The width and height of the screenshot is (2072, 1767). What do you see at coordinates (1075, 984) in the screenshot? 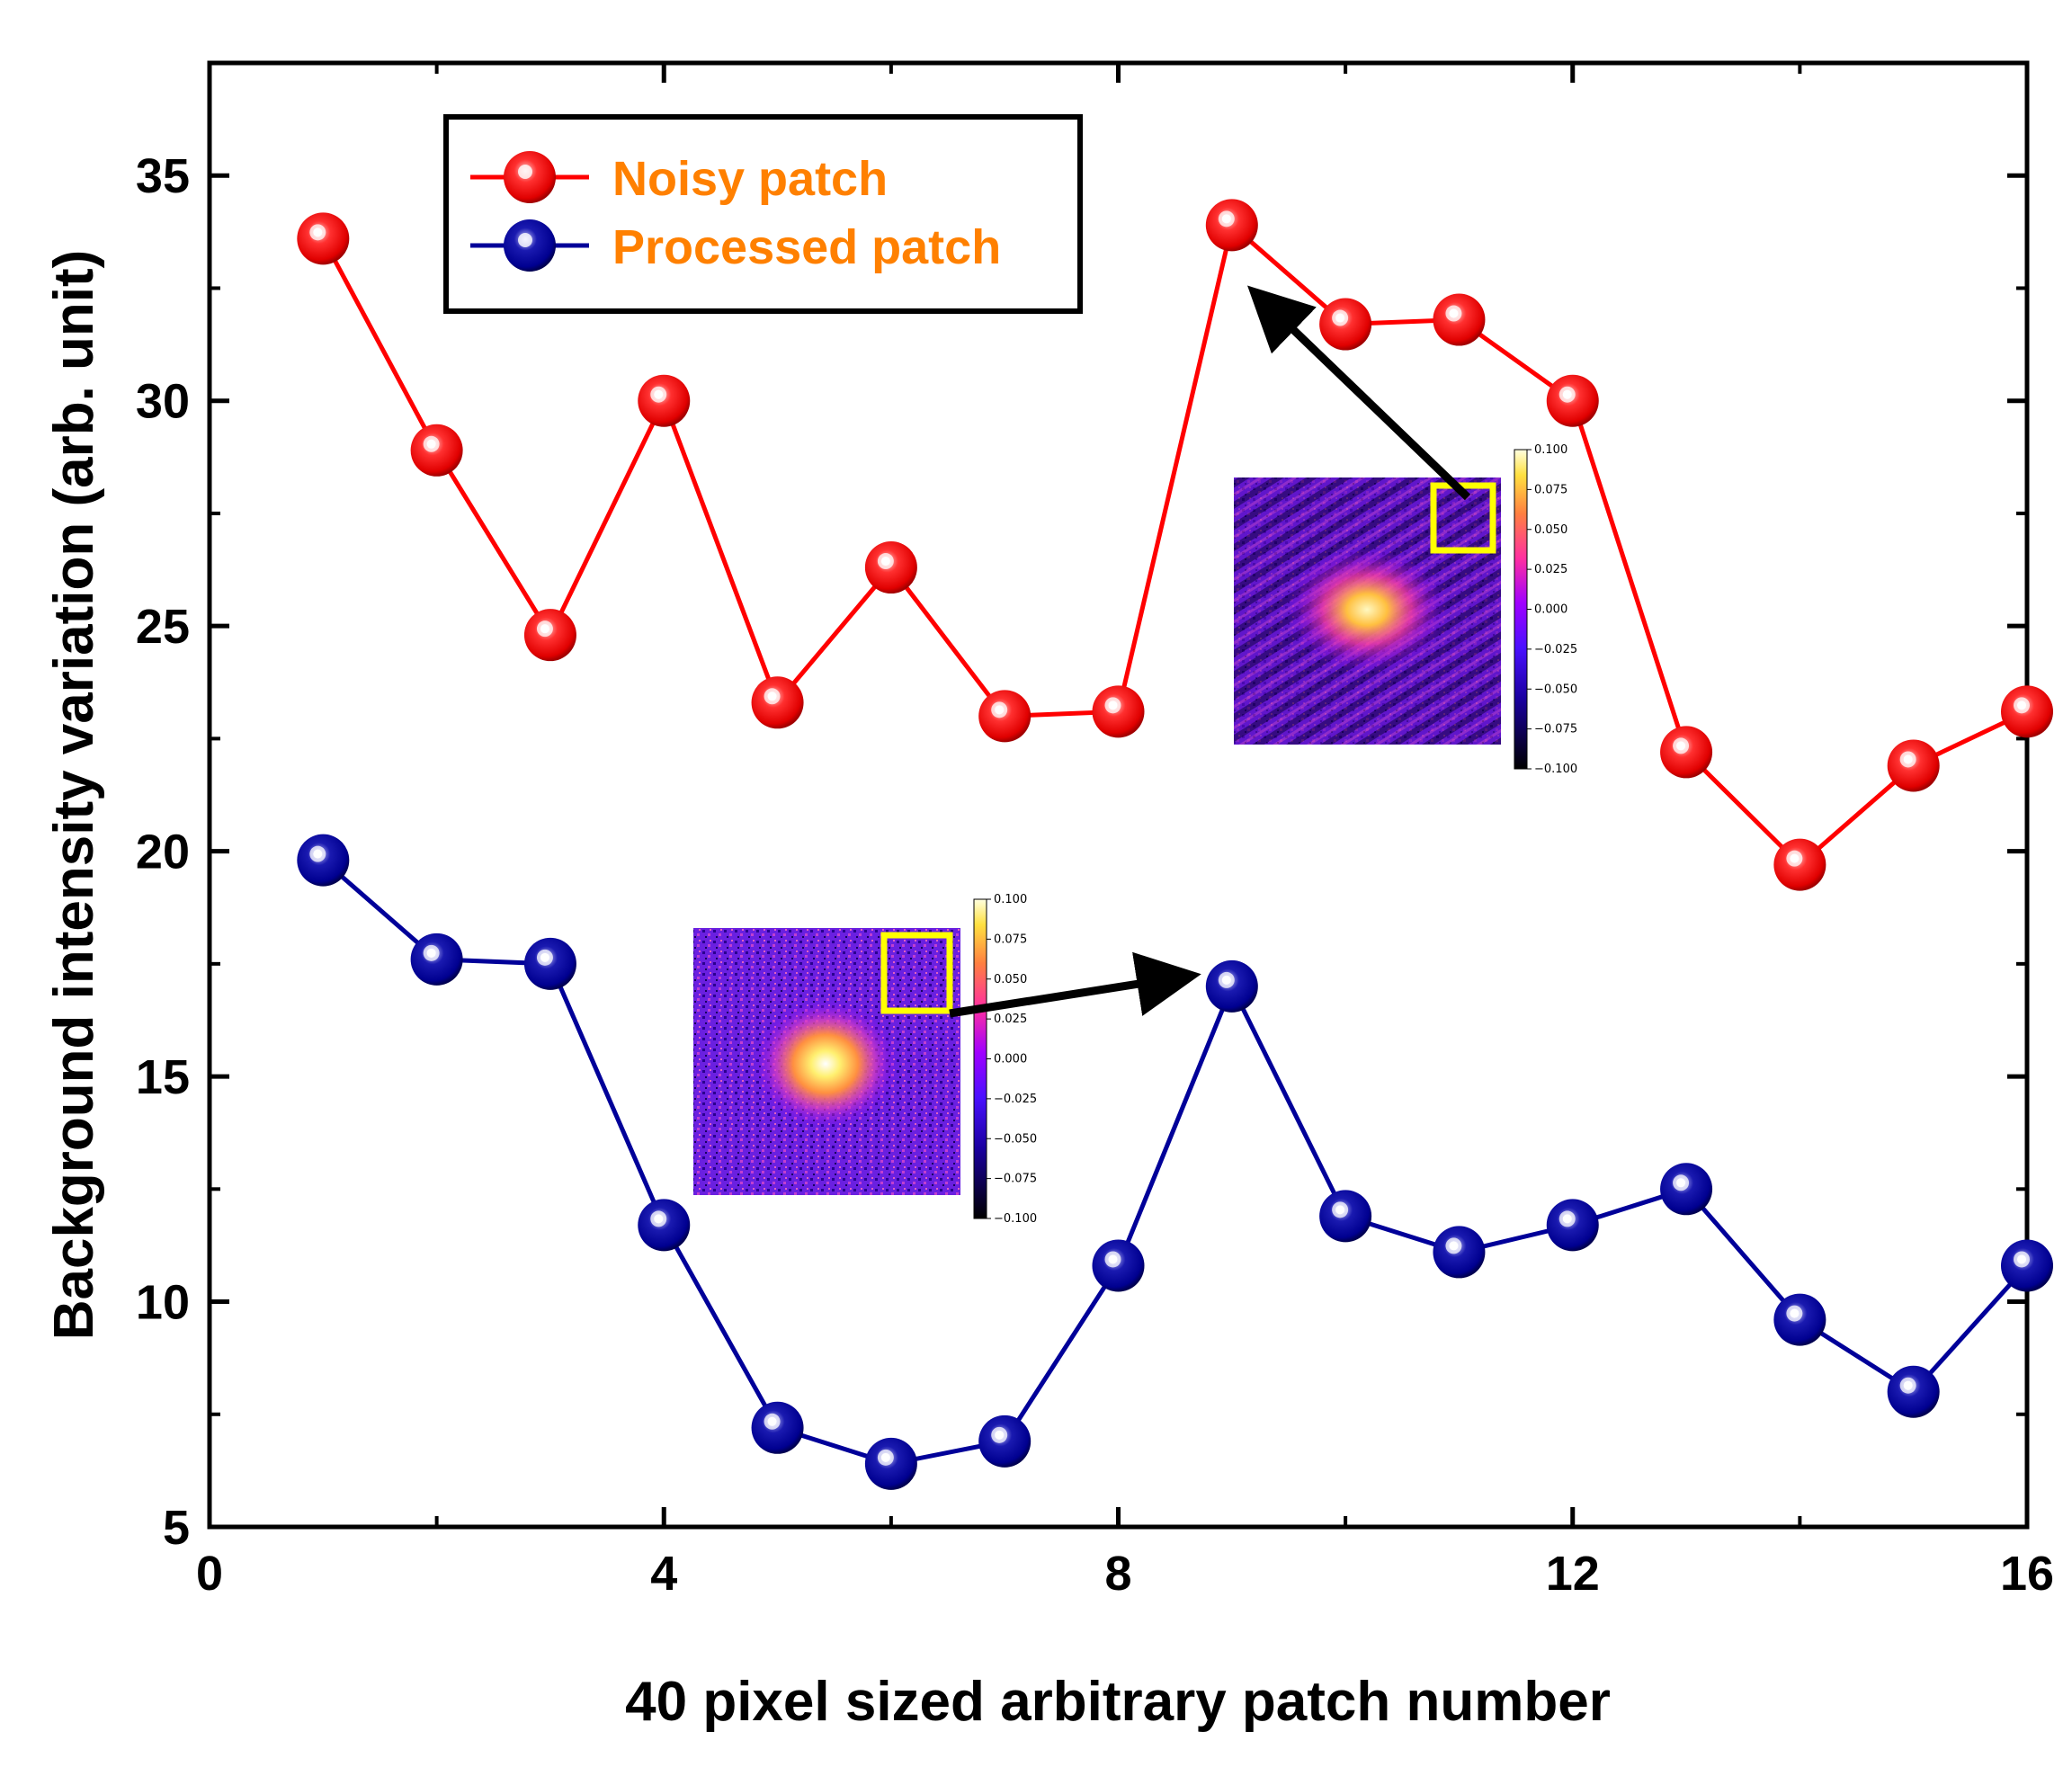
I see `processed-inset-arrow` at bounding box center [1075, 984].